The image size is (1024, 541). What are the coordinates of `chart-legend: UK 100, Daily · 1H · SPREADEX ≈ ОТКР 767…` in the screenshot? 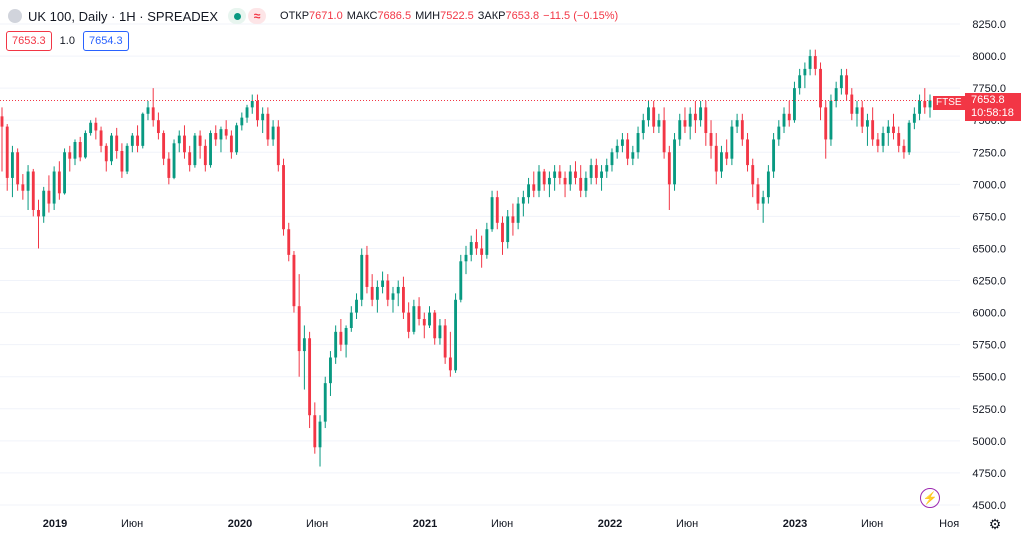 It's located at (315, 16).